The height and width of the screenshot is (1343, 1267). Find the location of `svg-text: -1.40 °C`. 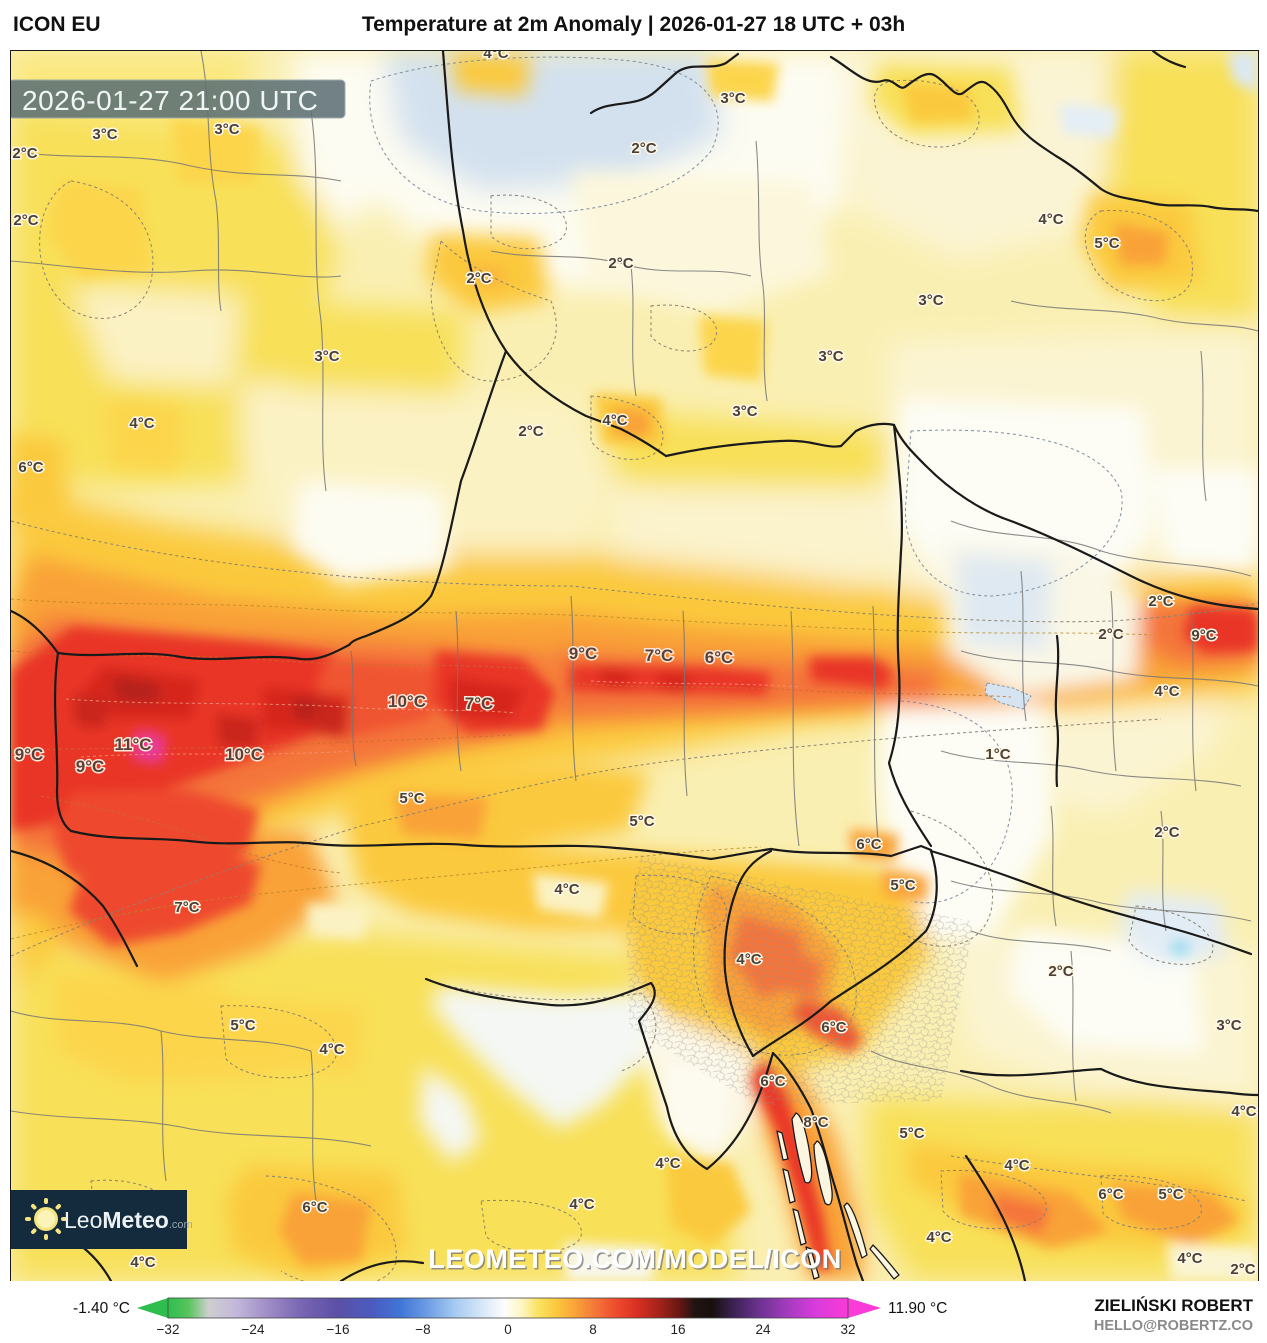

svg-text: -1.40 °C is located at coordinates (101, 1308).